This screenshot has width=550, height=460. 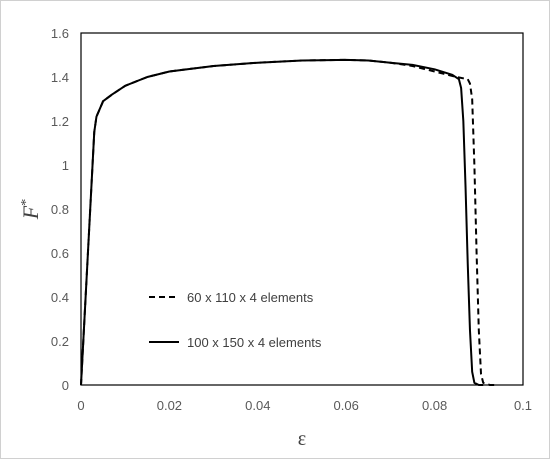 What do you see at coordinates (60, 297) in the screenshot?
I see `y-tick-label: 0.4` at bounding box center [60, 297].